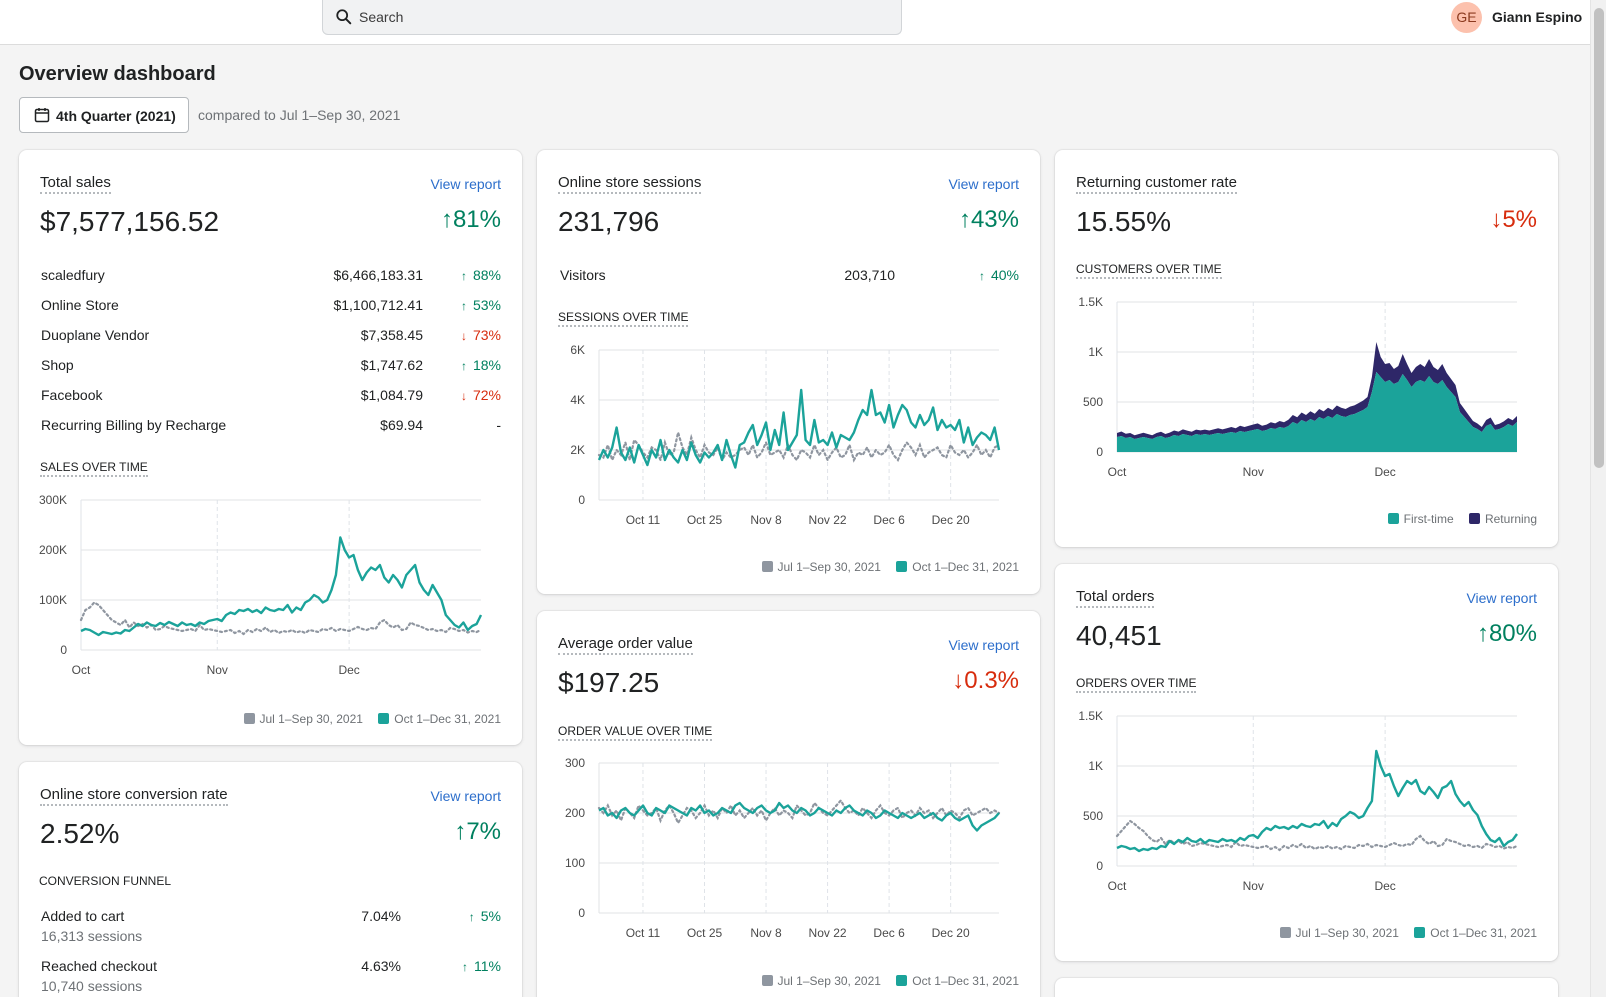 The height and width of the screenshot is (997, 1606). Describe the element at coordinates (476, 219) in the screenshot. I see `change-value: 81%` at that location.